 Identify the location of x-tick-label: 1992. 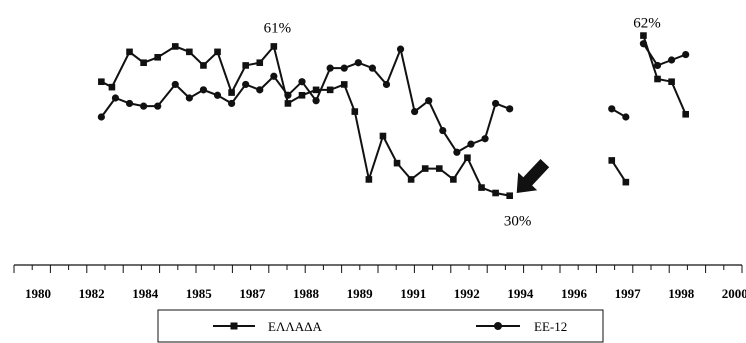
(467, 293).